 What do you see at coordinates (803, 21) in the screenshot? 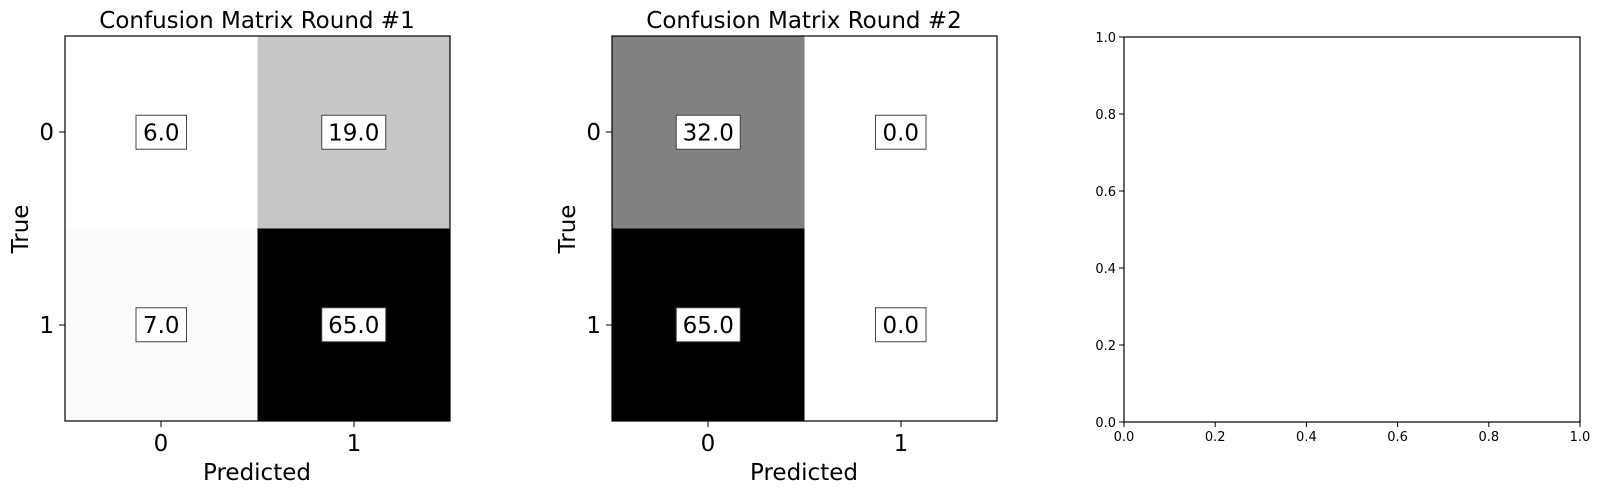
I see `panel-2-title: Confusion Matrix Round #2` at bounding box center [803, 21].